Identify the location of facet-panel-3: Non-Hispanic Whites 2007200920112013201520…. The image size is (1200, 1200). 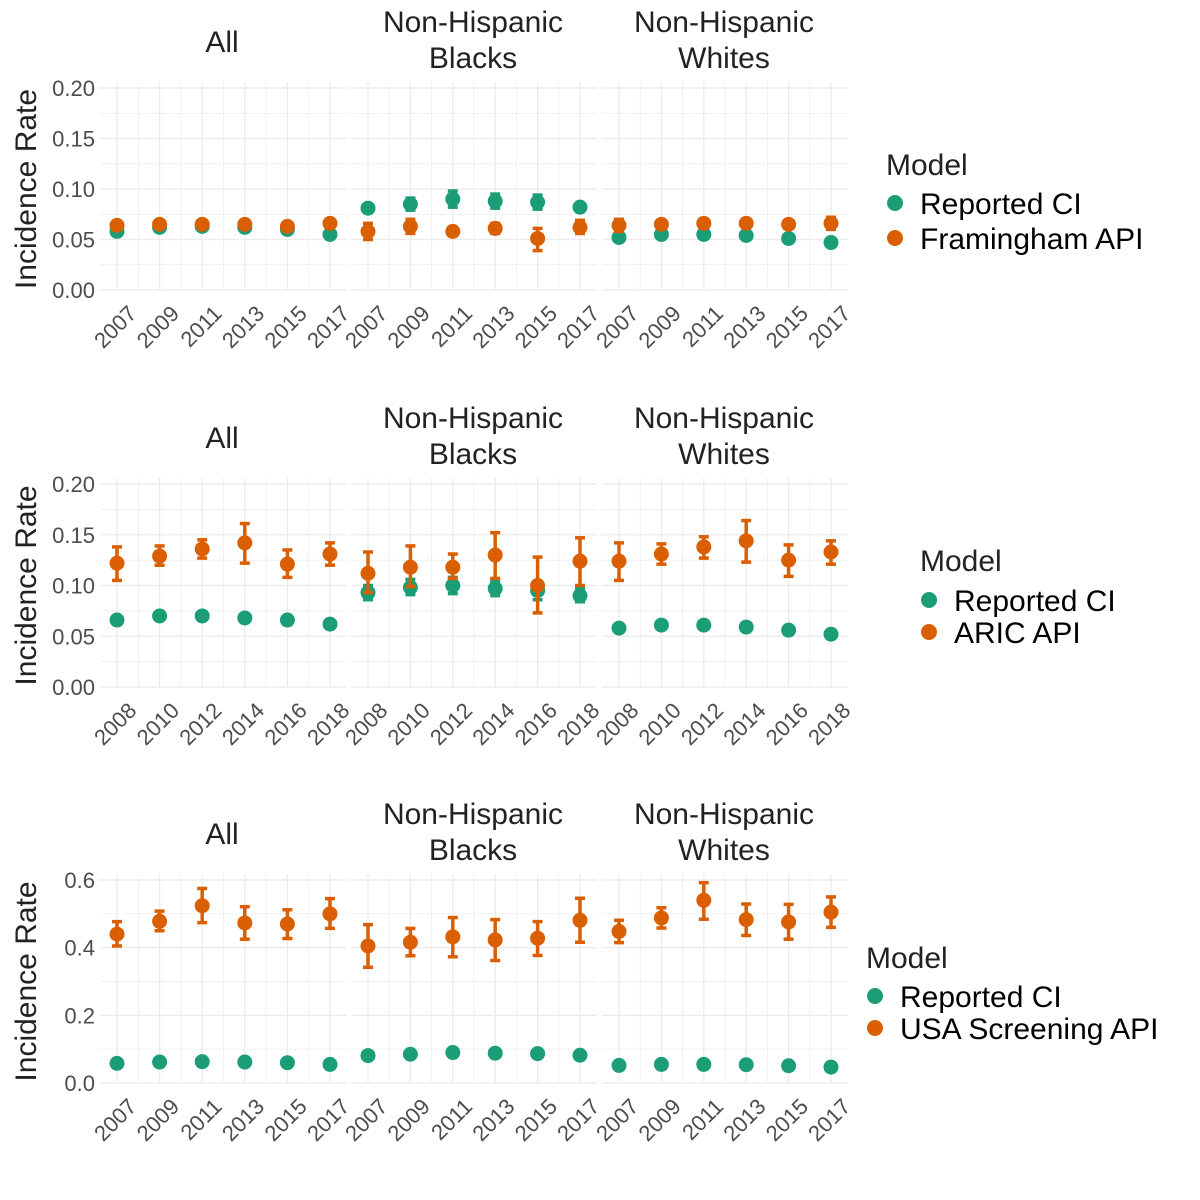
(723, 972).